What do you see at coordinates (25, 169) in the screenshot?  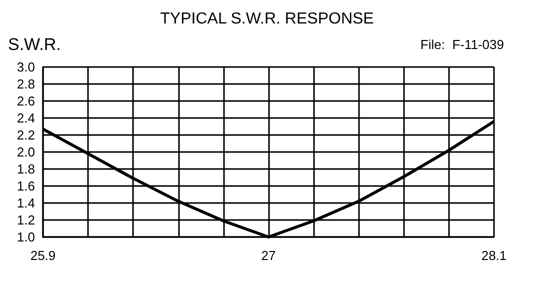 I see `y-tick-label: 1.8` at bounding box center [25, 169].